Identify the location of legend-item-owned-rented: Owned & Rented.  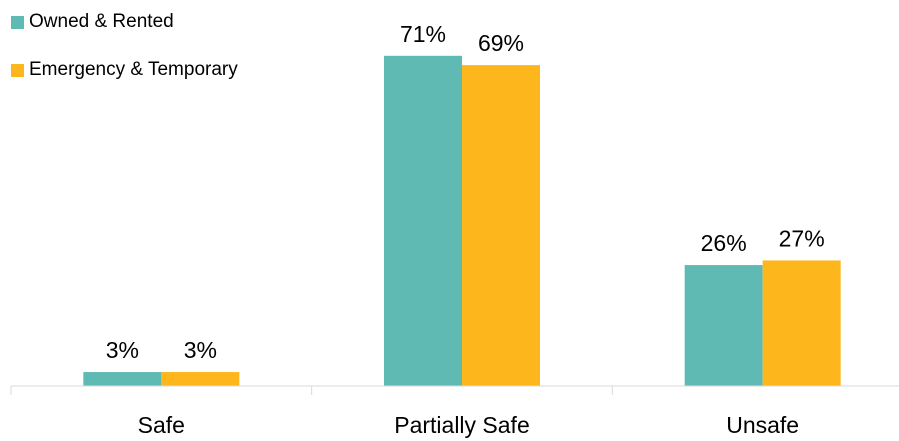
(124, 22).